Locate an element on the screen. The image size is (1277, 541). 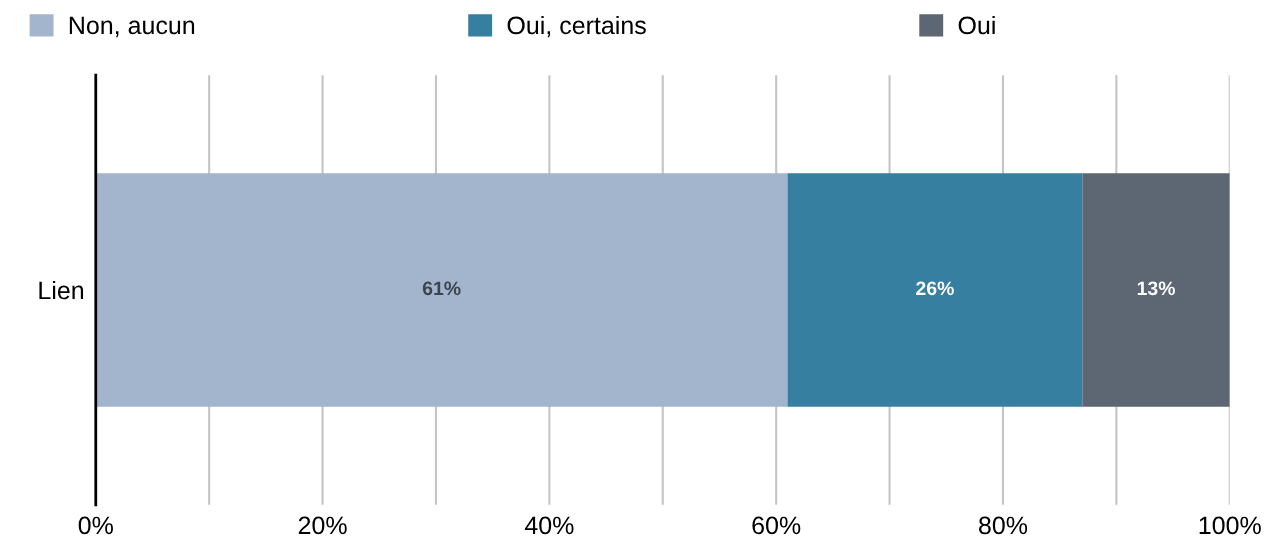
data-label: 26% is located at coordinates (935, 288).